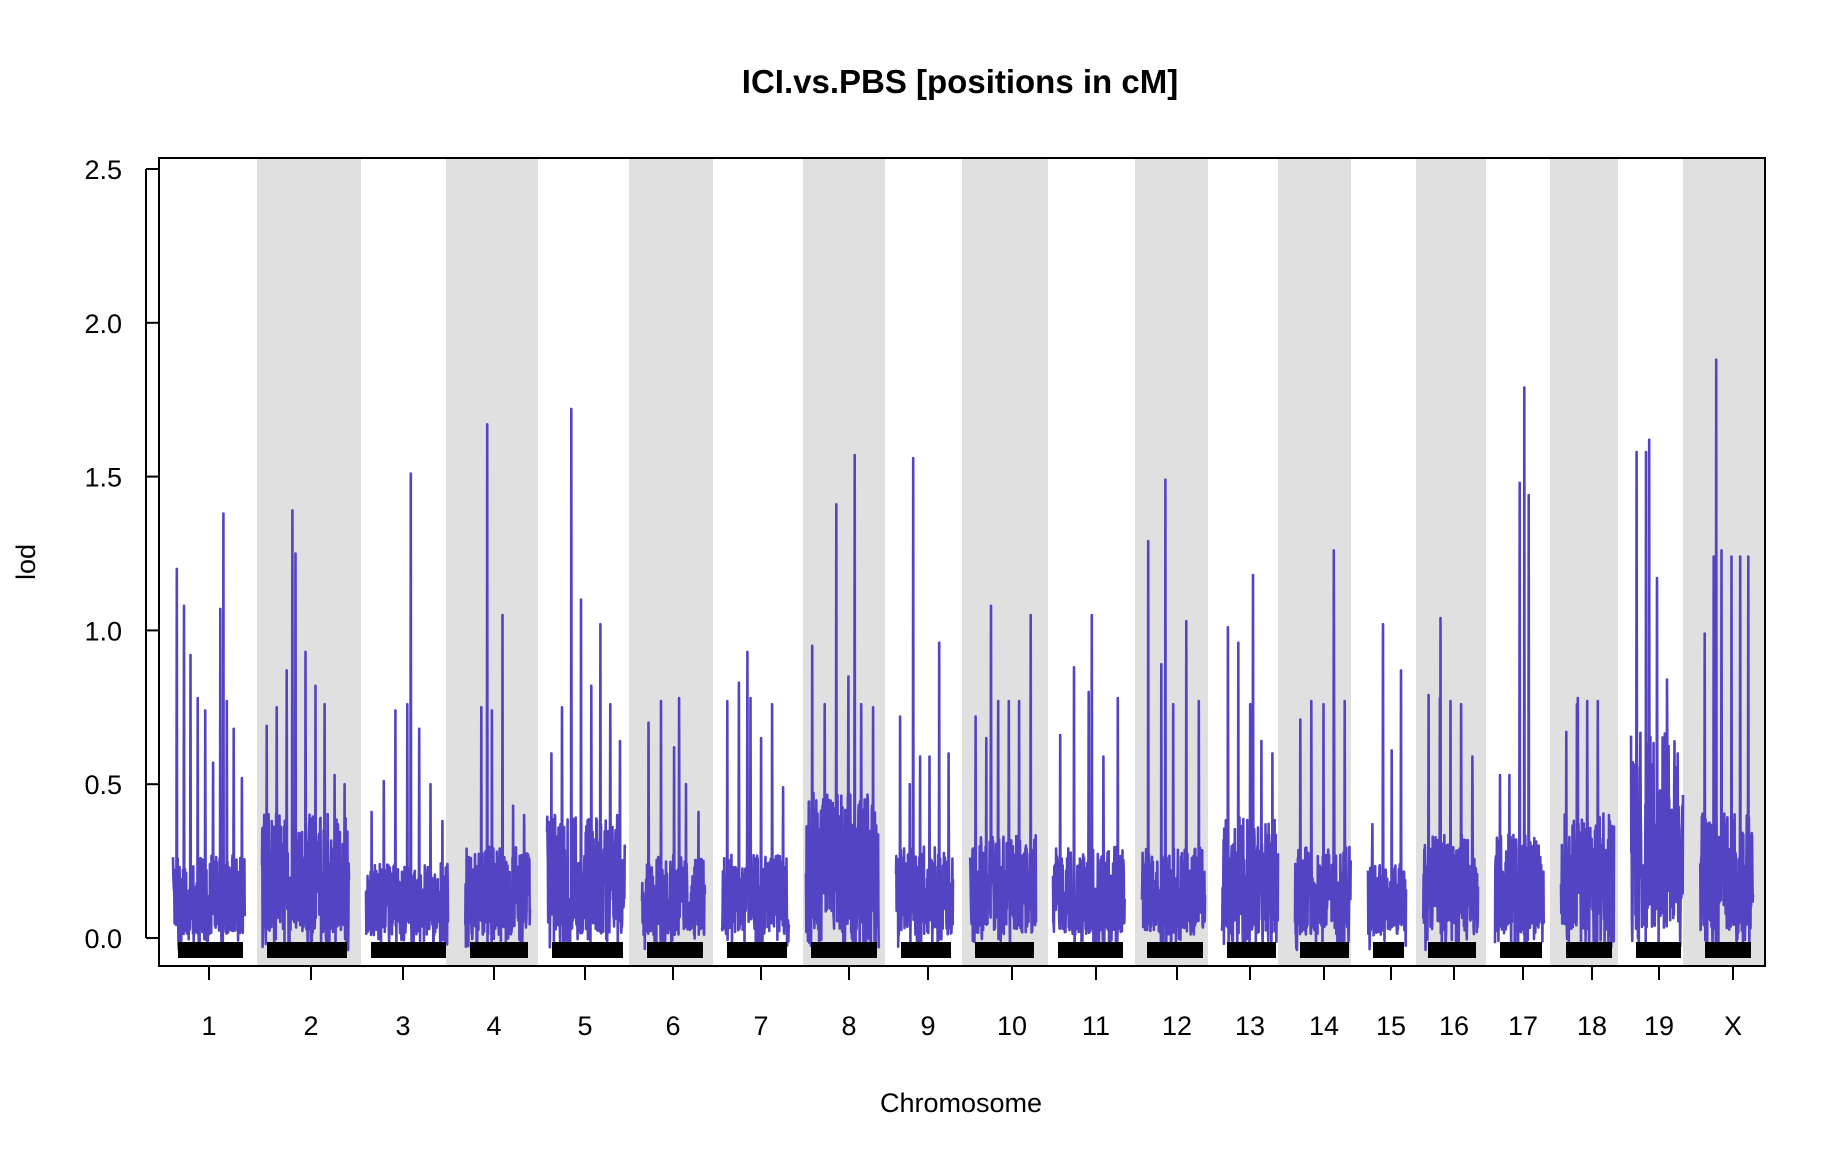 The image size is (1824, 1152). What do you see at coordinates (1454, 1026) in the screenshot?
I see `x-tick-label-16: 16` at bounding box center [1454, 1026].